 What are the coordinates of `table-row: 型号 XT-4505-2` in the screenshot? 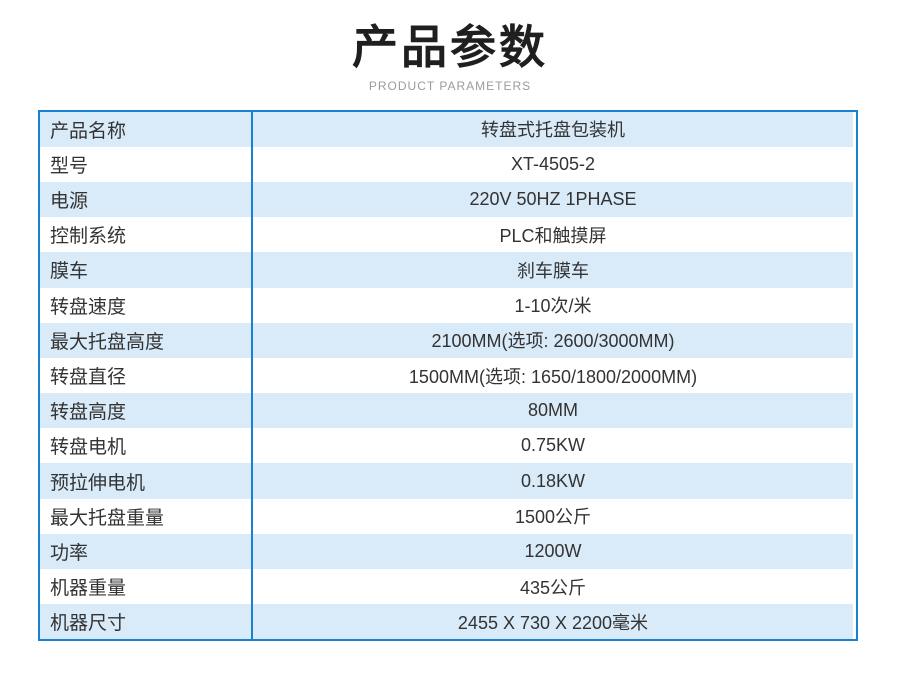 It's located at (446, 164).